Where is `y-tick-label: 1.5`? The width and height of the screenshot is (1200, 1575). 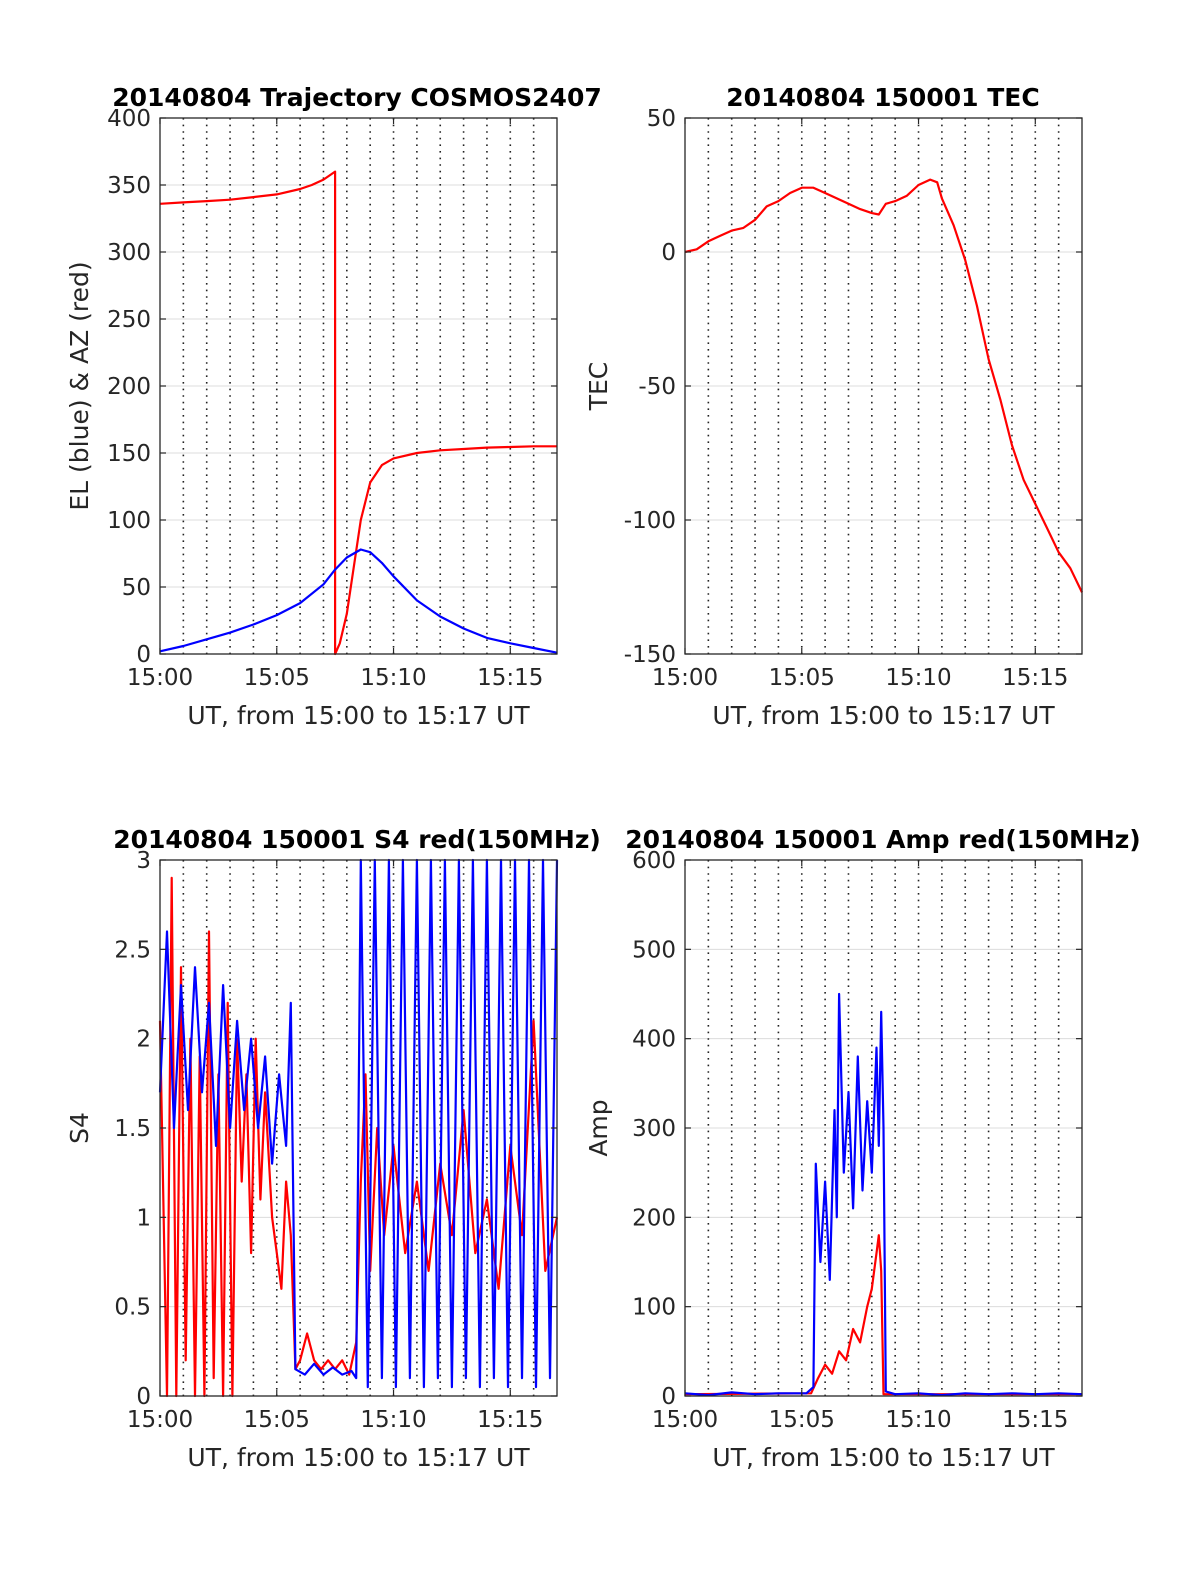 y-tick-label: 1.5 is located at coordinates (132, 1129).